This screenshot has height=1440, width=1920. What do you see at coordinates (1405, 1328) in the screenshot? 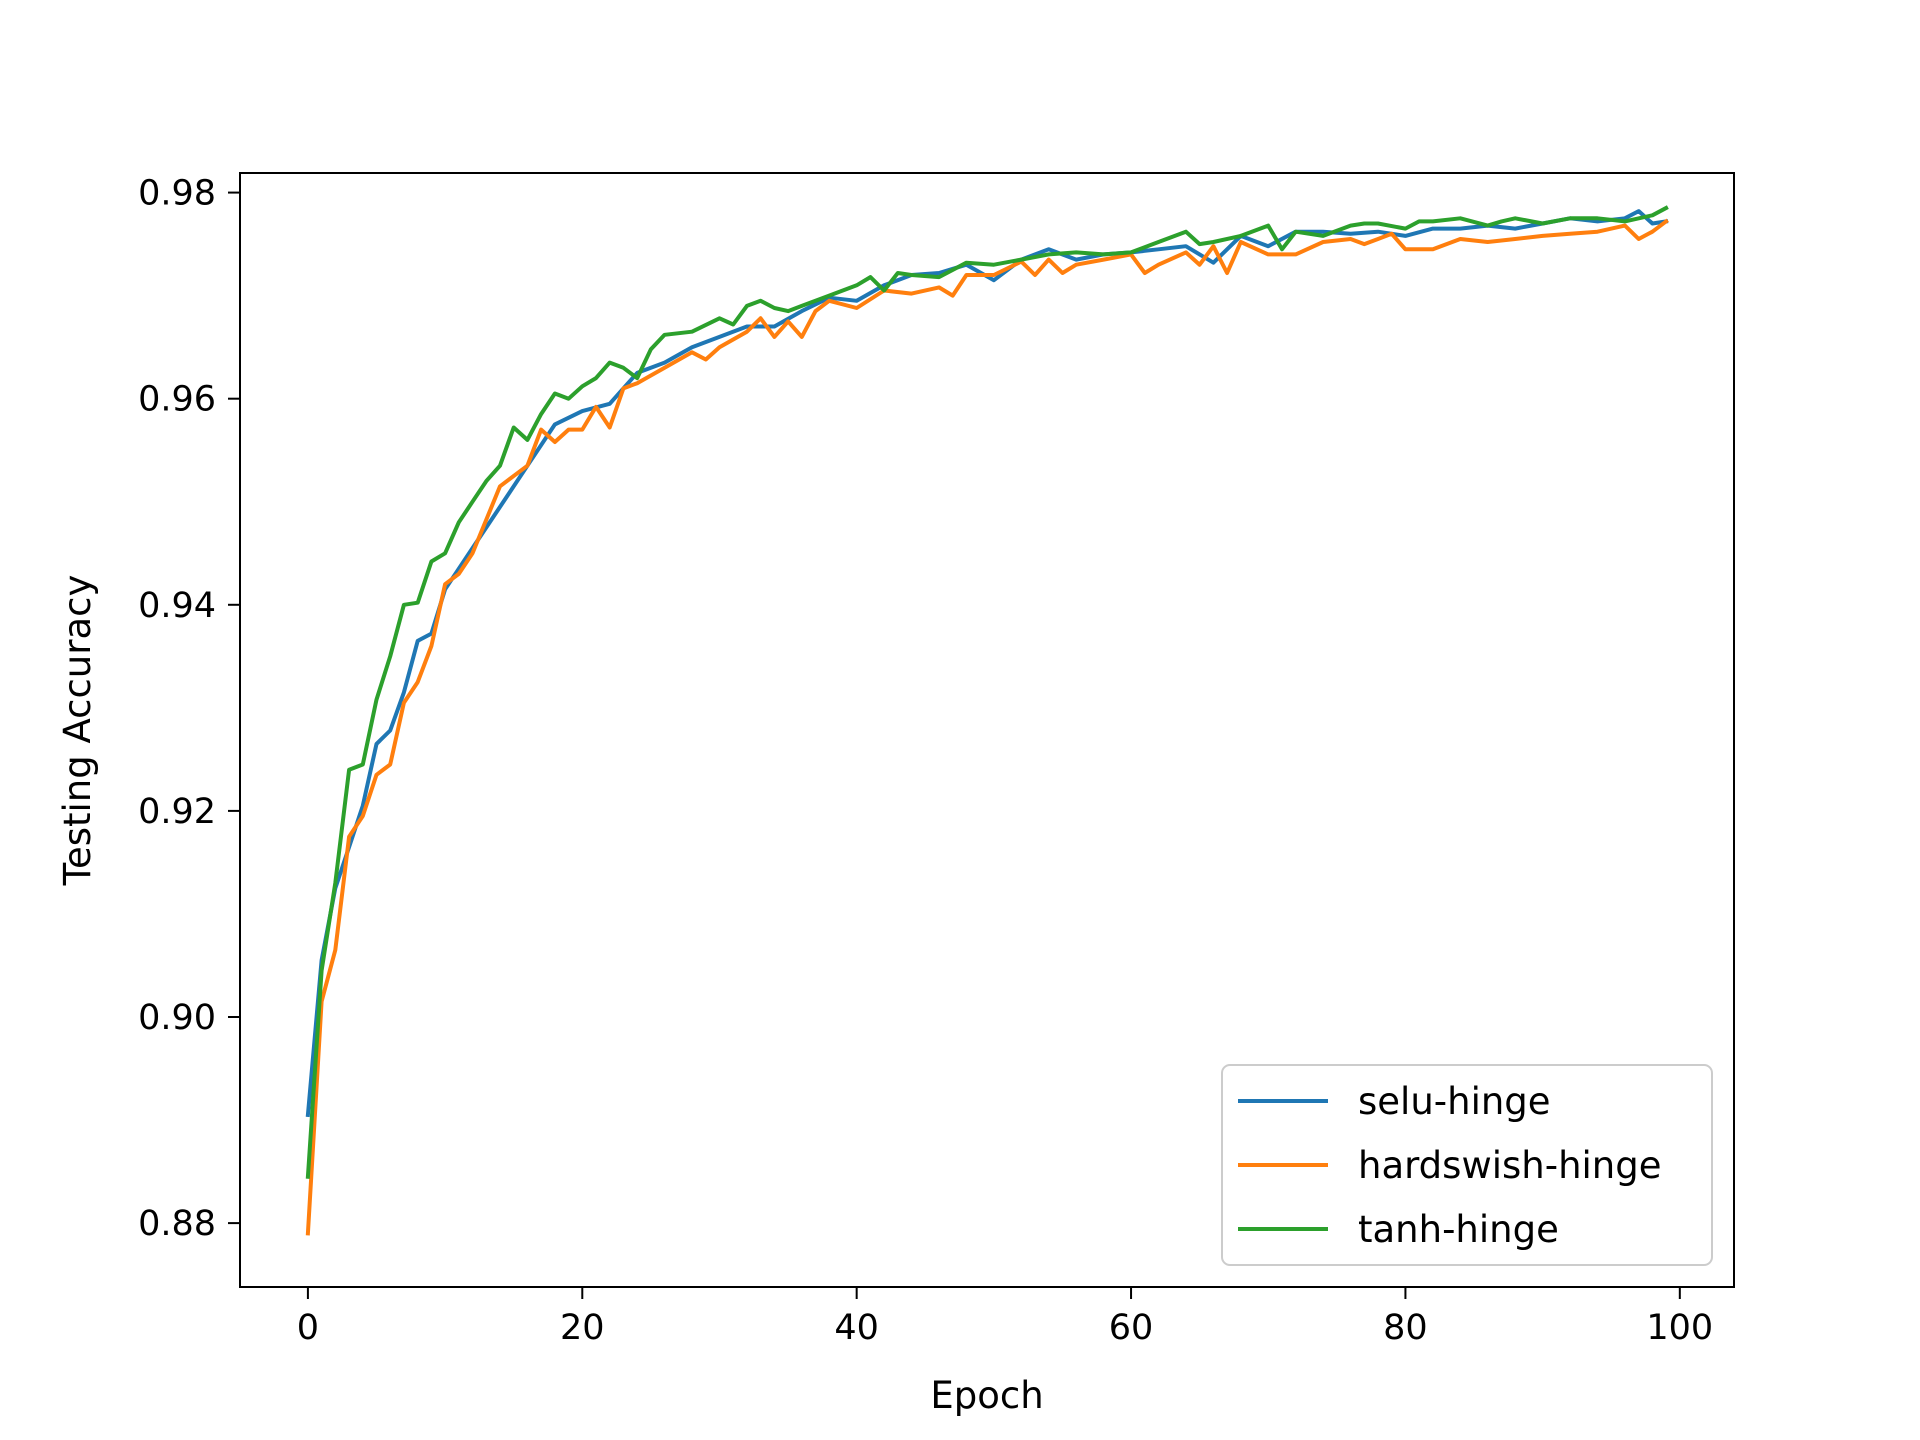
I see `x-tick-label: 80` at bounding box center [1405, 1328].